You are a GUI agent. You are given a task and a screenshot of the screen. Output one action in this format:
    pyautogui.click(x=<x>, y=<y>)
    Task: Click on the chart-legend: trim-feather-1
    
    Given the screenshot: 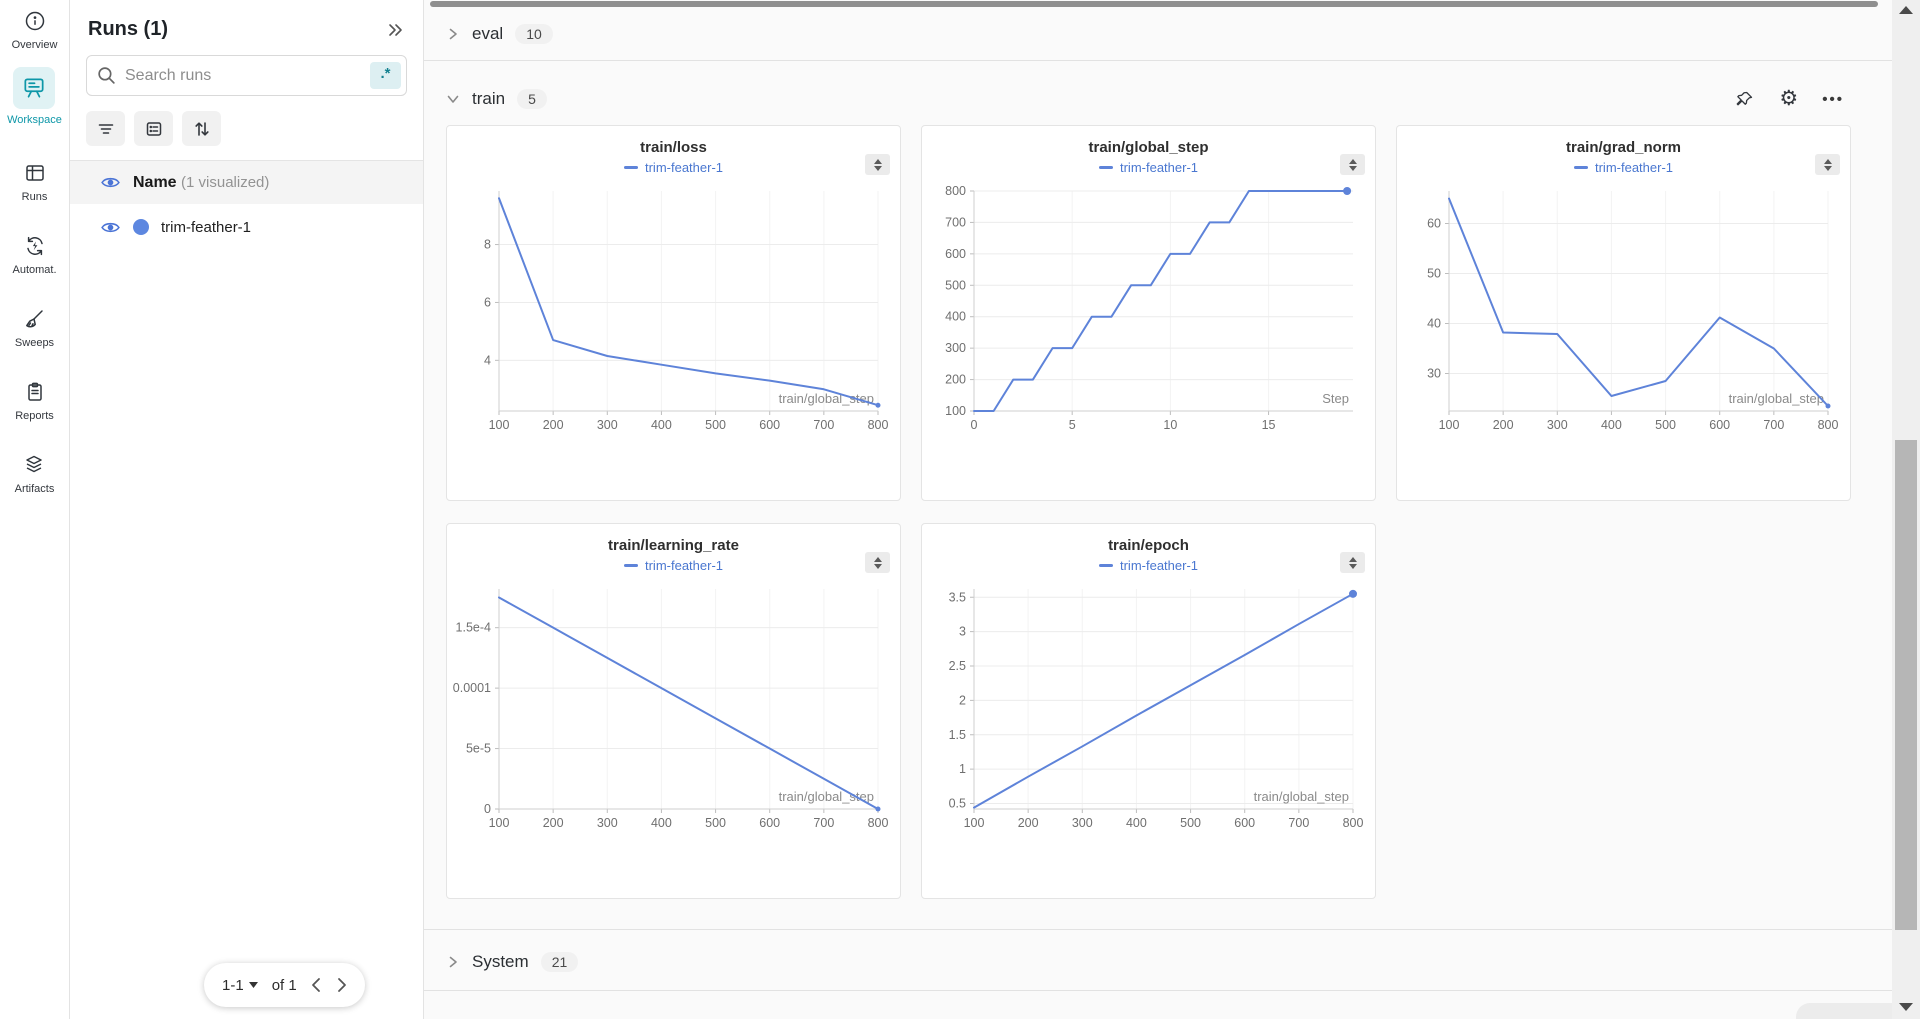 What is the action you would take?
    pyautogui.click(x=1148, y=565)
    